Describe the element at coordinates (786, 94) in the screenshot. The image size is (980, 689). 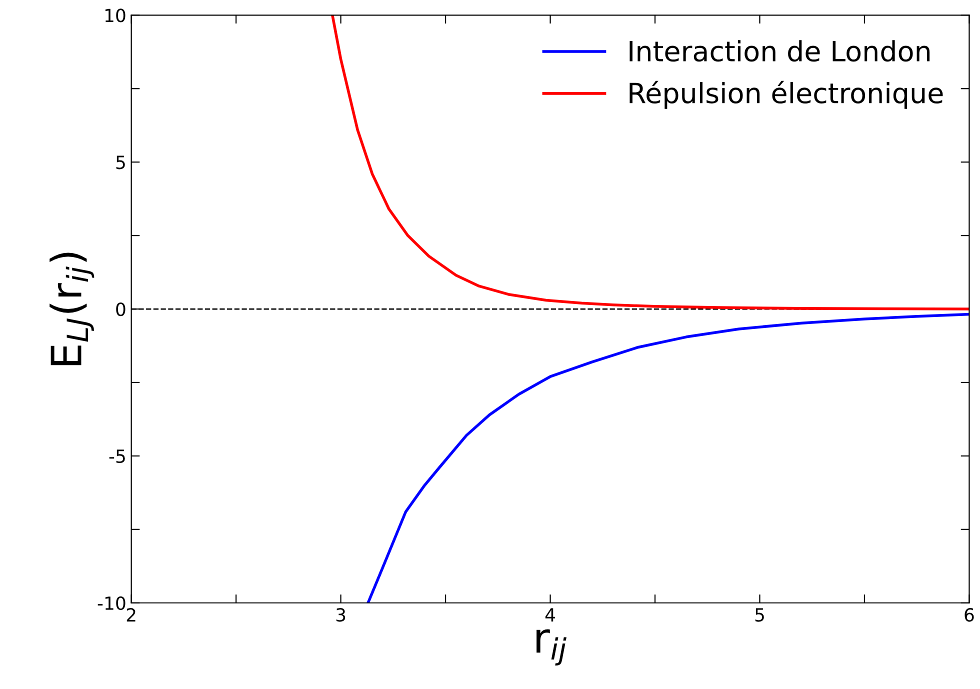
I see `legend-label: Répulsion électronique` at that location.